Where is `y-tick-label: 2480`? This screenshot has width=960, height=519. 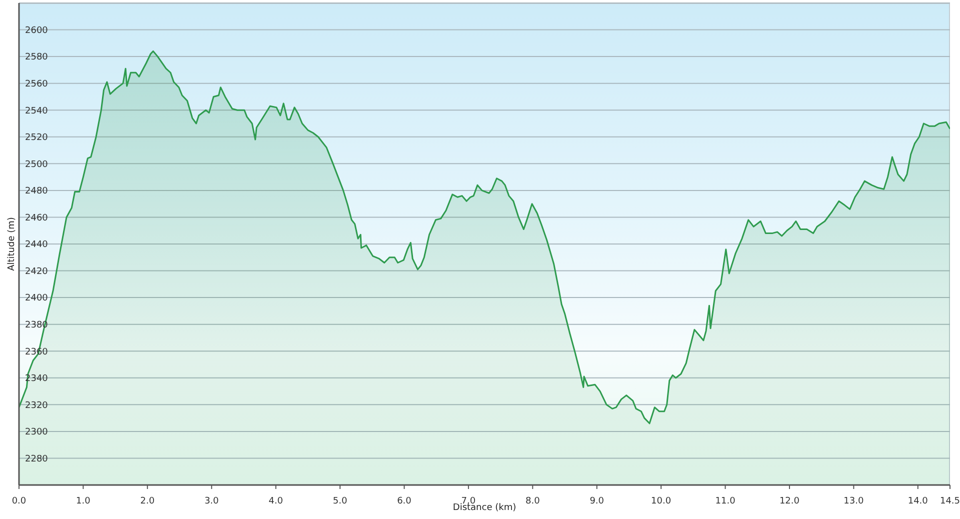 y-tick-label: 2480 is located at coordinates (36, 191).